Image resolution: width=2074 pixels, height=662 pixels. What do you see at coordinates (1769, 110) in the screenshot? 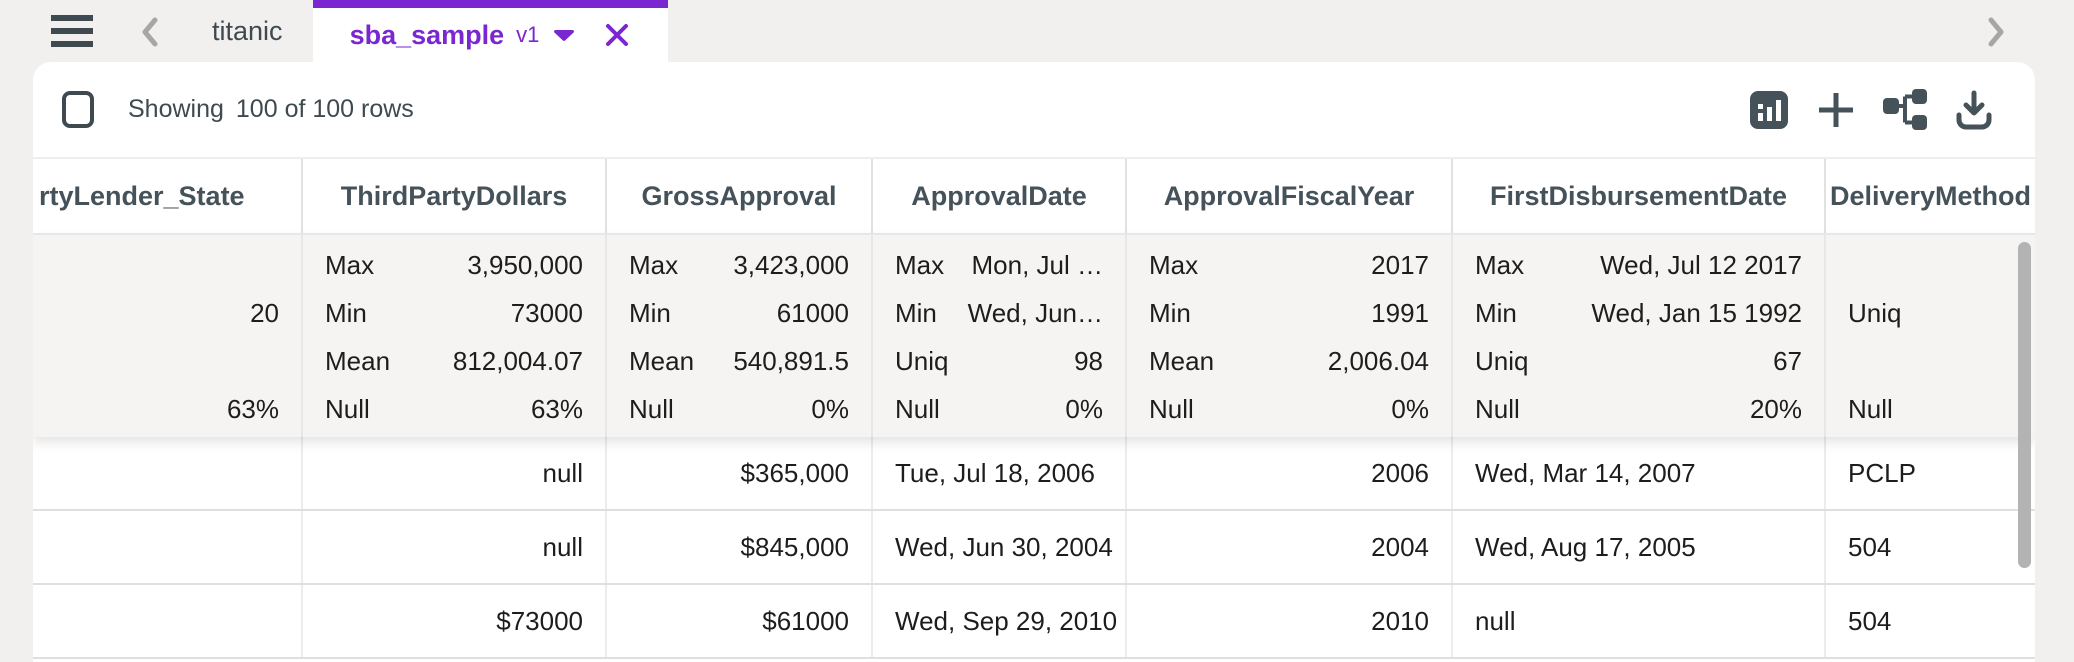
I see `chart-view-icon` at bounding box center [1769, 110].